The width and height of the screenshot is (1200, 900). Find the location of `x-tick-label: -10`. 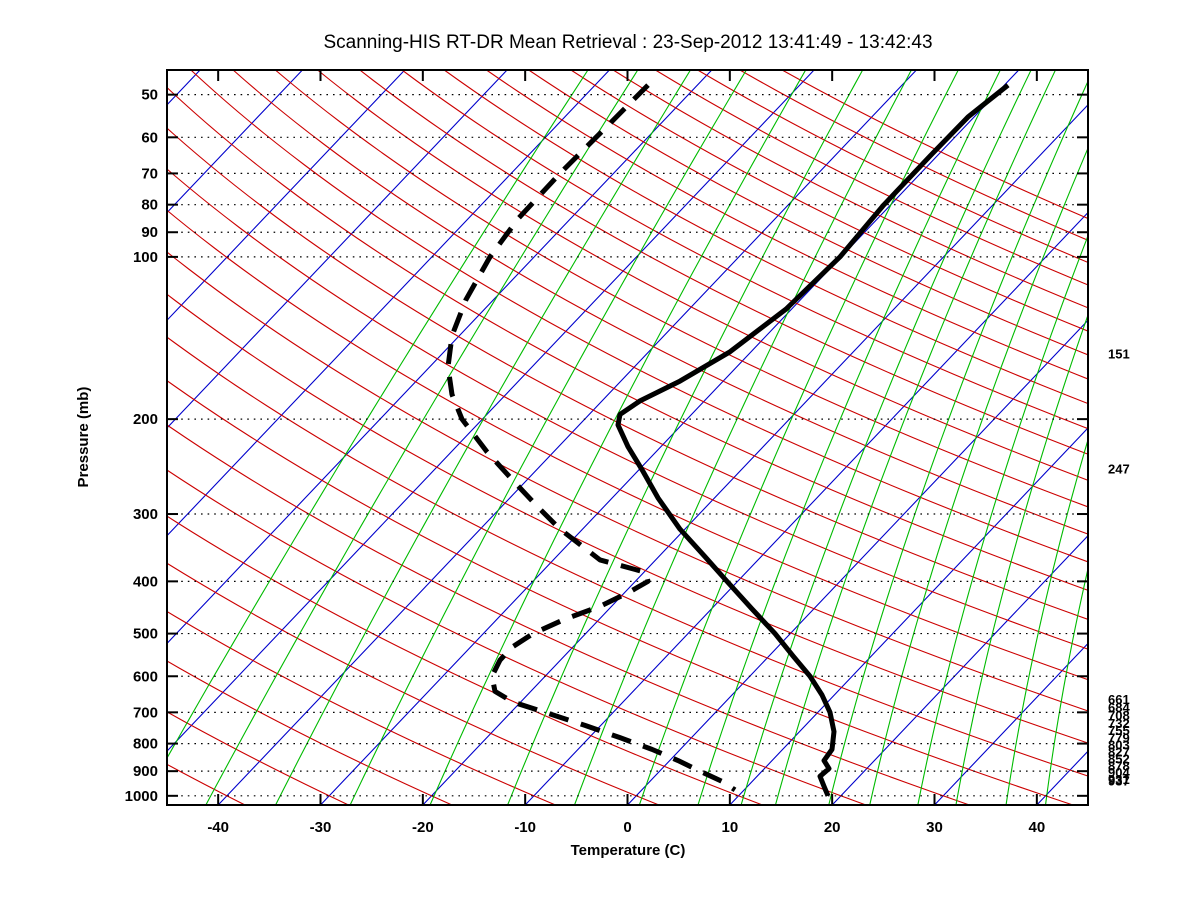

x-tick-label: -10 is located at coordinates (525, 827).